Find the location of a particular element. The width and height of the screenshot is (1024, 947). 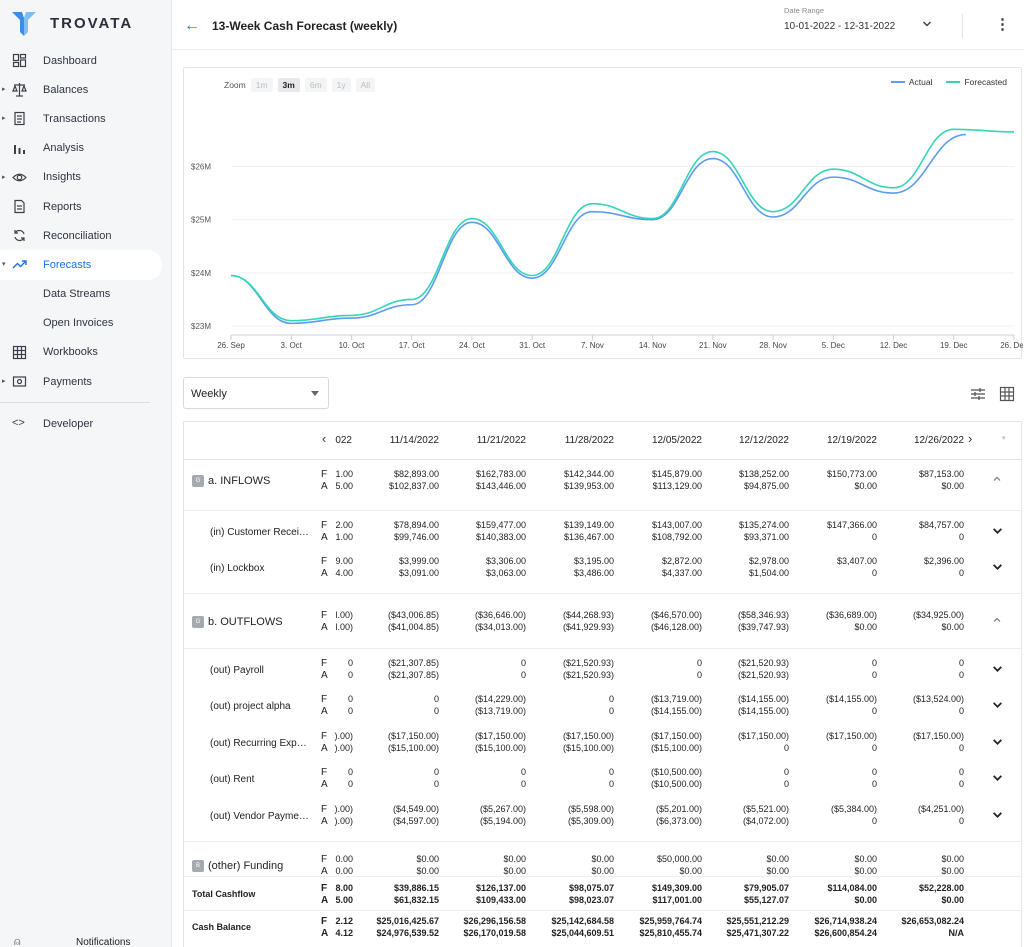

notifications-link: ⍝ Notifications is located at coordinates (72, 941).